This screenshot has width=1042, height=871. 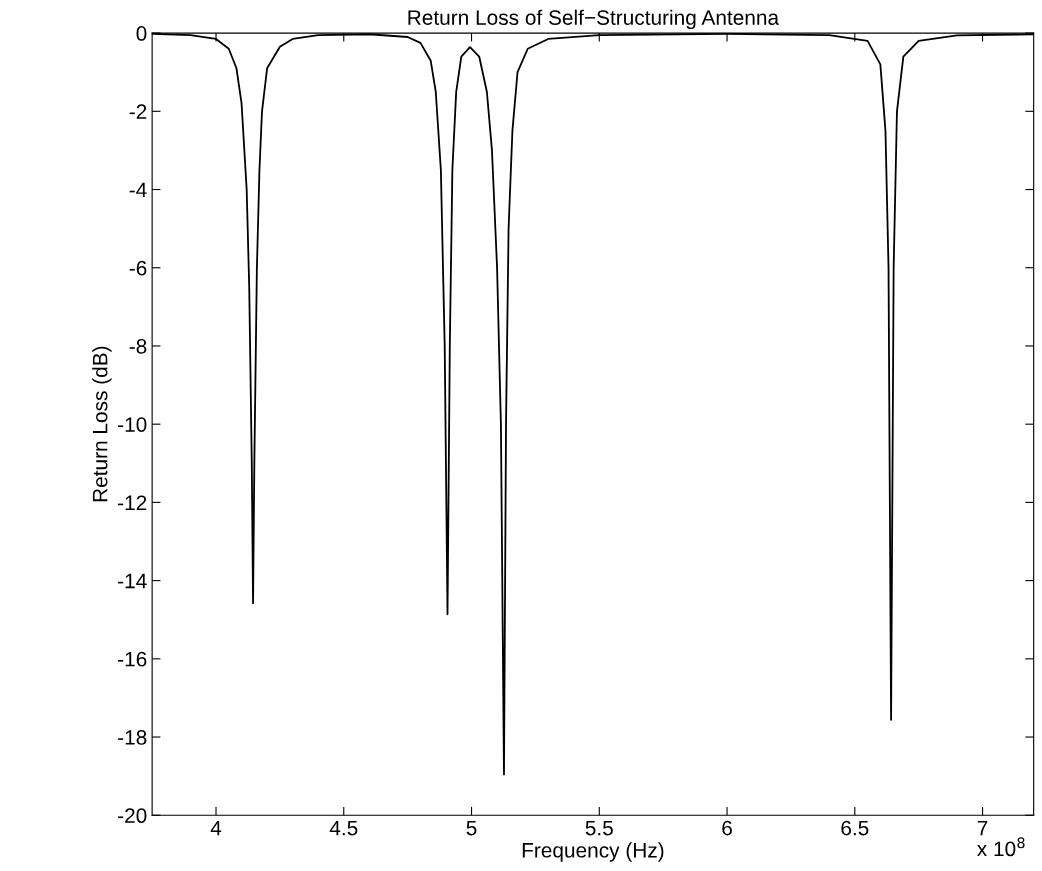 I want to click on chart-title: Return Loss of Self−Structuring Antenna, so click(x=594, y=19).